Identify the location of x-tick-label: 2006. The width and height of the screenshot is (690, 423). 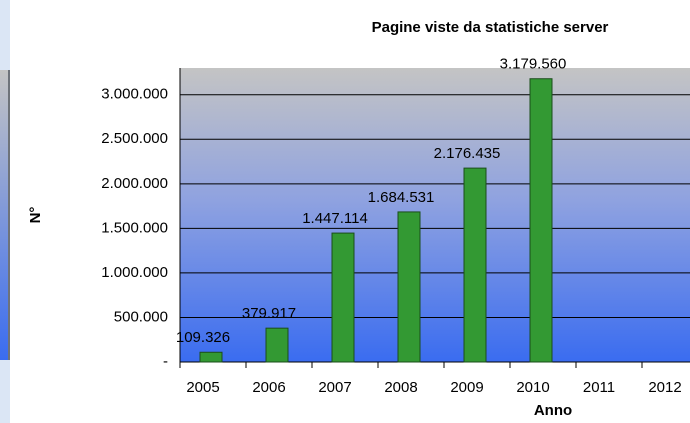
(268, 387).